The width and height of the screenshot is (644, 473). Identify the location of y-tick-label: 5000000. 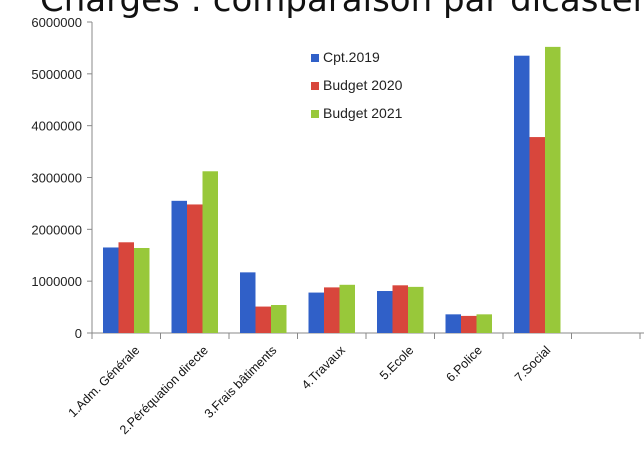
(56, 74).